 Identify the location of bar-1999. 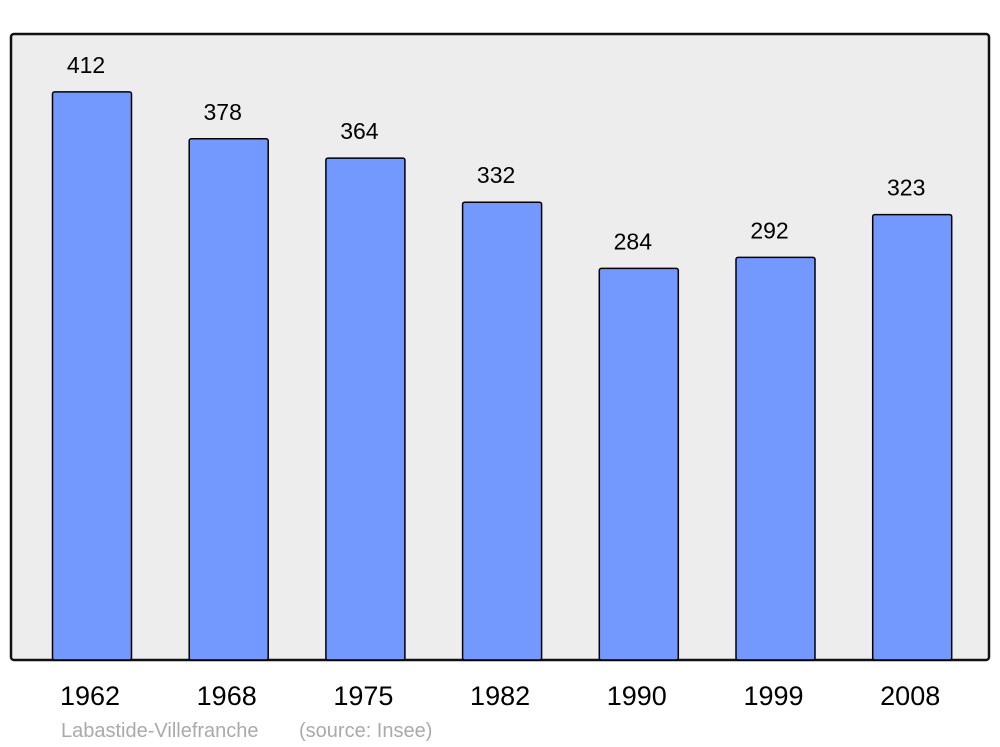
(775, 458).